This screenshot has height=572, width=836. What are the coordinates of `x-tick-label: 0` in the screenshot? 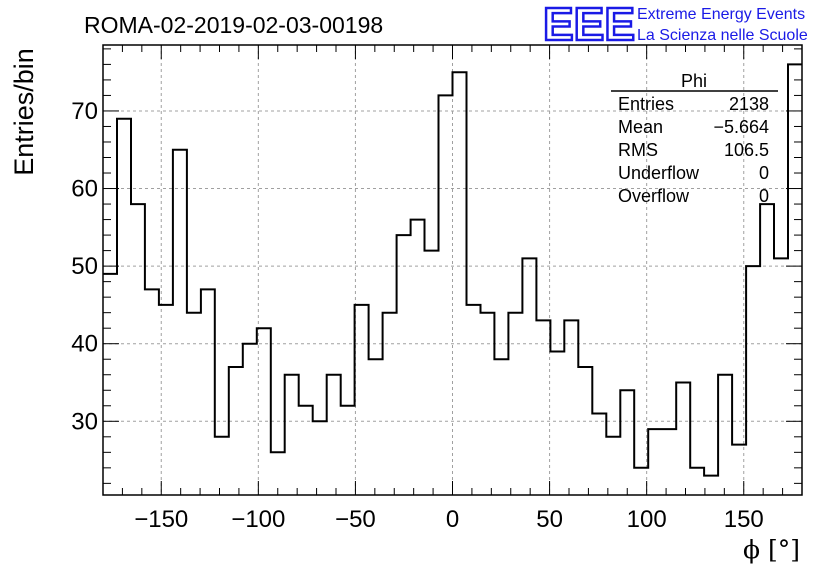 It's located at (452, 519).